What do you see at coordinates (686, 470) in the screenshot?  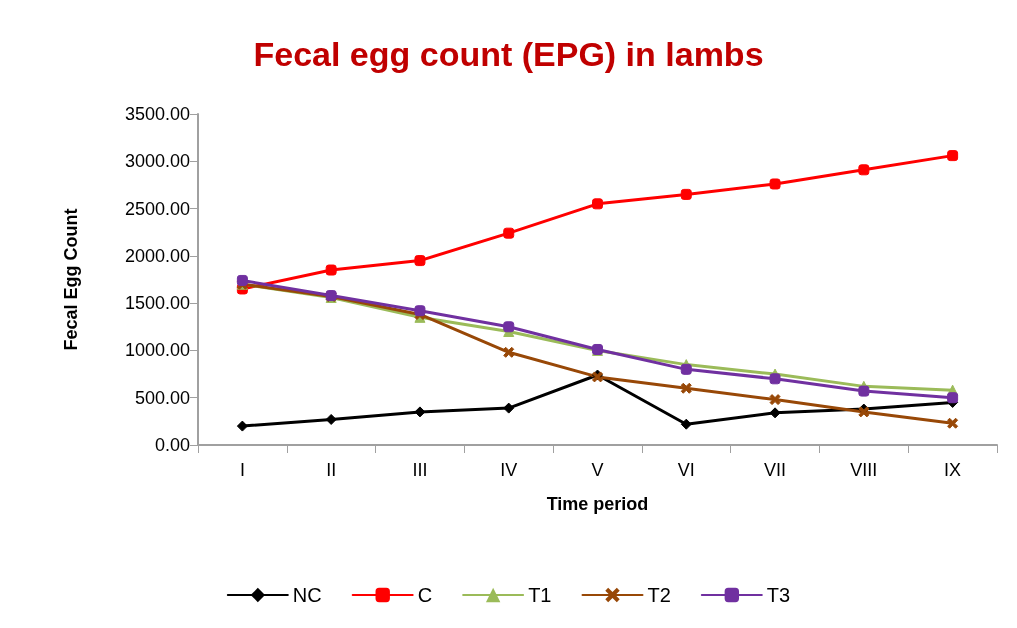 I see `x-tick-label: VI` at bounding box center [686, 470].